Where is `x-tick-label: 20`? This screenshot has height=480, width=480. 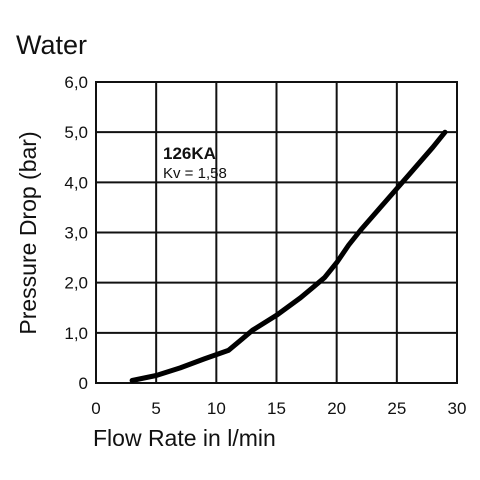
x-tick-label: 20 is located at coordinates (336, 408).